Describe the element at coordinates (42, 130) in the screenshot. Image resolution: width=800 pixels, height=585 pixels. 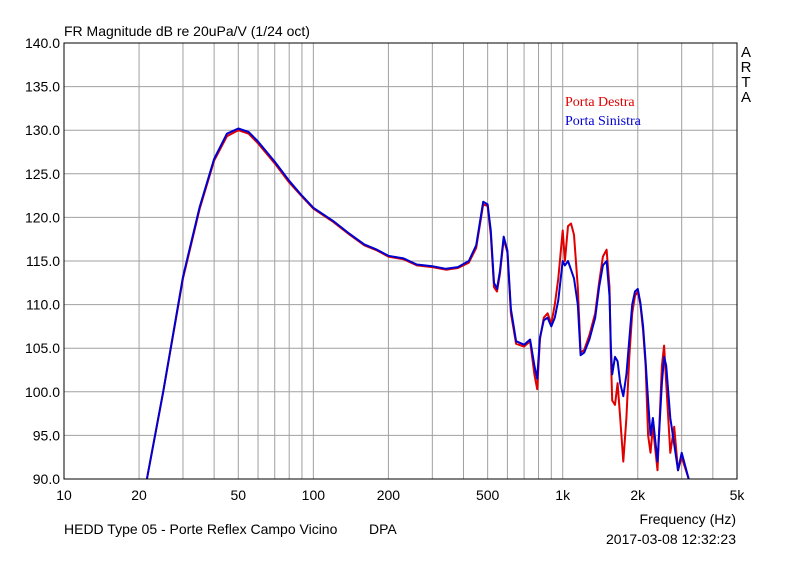
I see `y-tick-label: 130.0` at that location.